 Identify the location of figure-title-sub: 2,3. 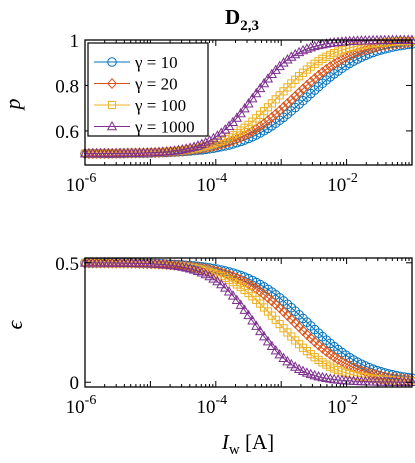
(249, 26).